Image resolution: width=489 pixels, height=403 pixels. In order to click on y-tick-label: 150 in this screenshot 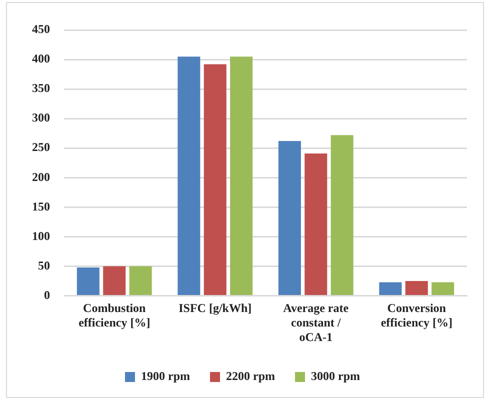, I will do `click(41, 206)`.